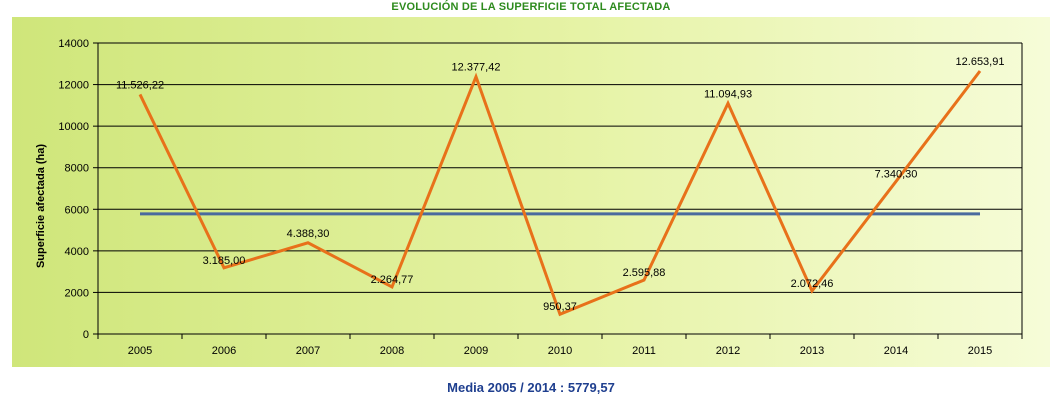  I want to click on x-tick-label: 2006, so click(224, 351).